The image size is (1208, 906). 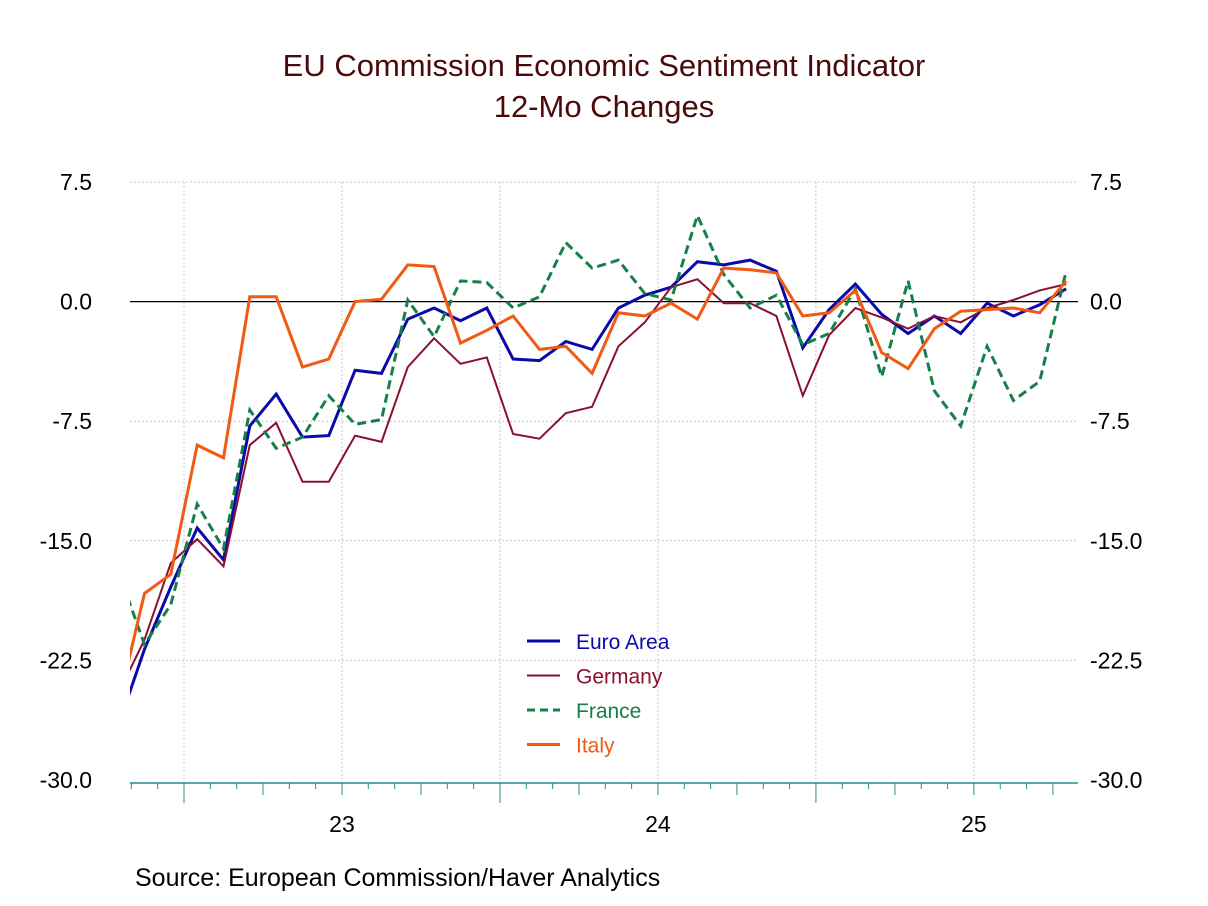 What do you see at coordinates (1116, 780) in the screenshot?
I see `y-tick-label-right: -30.0` at bounding box center [1116, 780].